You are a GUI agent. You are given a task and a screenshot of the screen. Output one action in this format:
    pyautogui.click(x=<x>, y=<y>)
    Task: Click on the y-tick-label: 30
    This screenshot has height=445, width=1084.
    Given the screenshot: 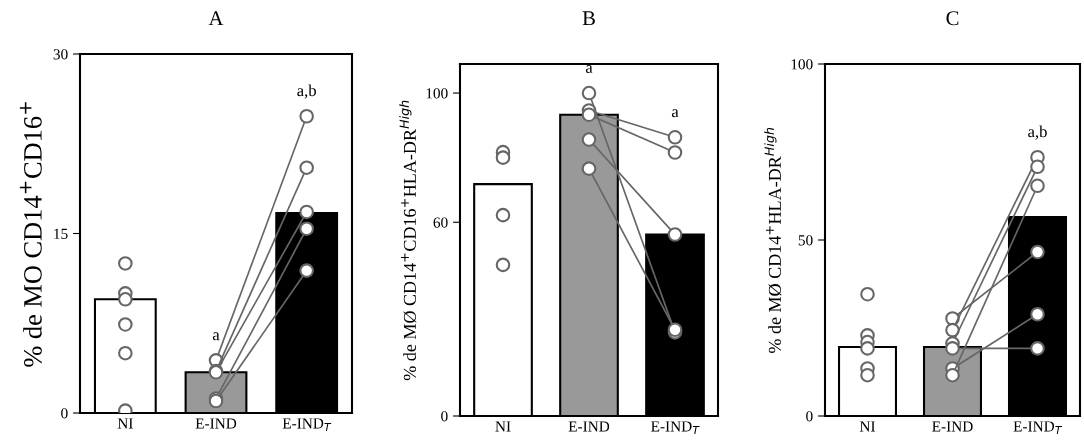 What is the action you would take?
    pyautogui.click(x=60, y=54)
    